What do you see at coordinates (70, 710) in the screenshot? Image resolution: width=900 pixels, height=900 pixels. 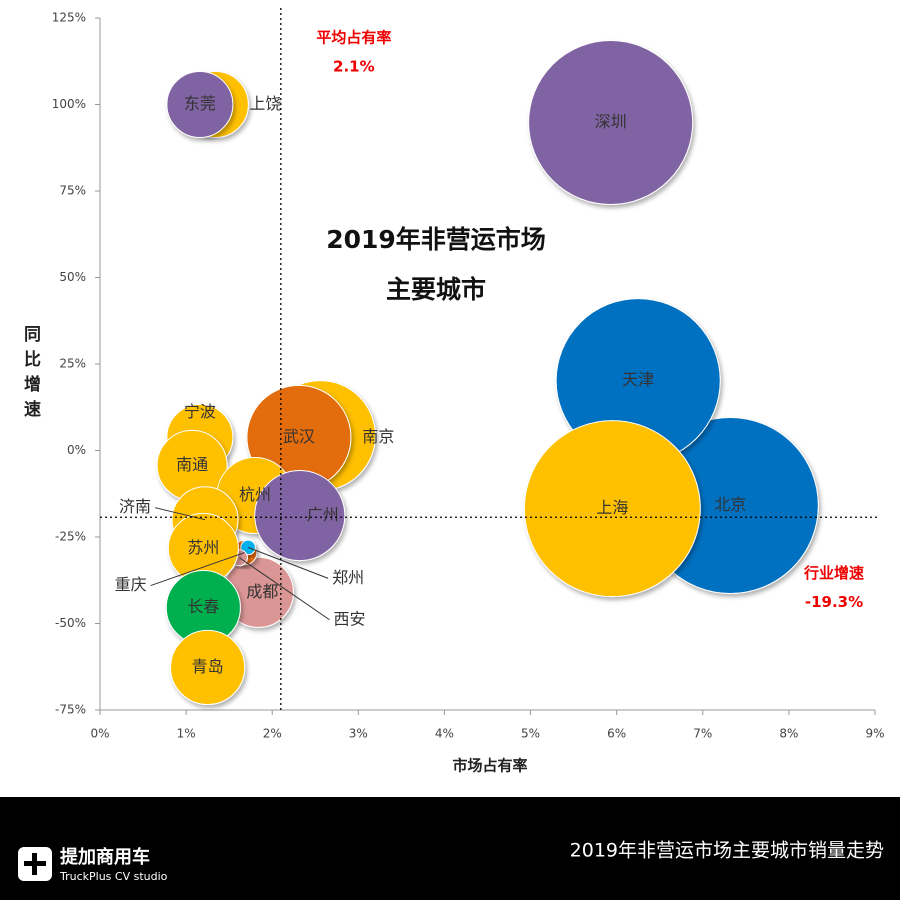 I see `y-tick-label: -75%` at bounding box center [70, 710].